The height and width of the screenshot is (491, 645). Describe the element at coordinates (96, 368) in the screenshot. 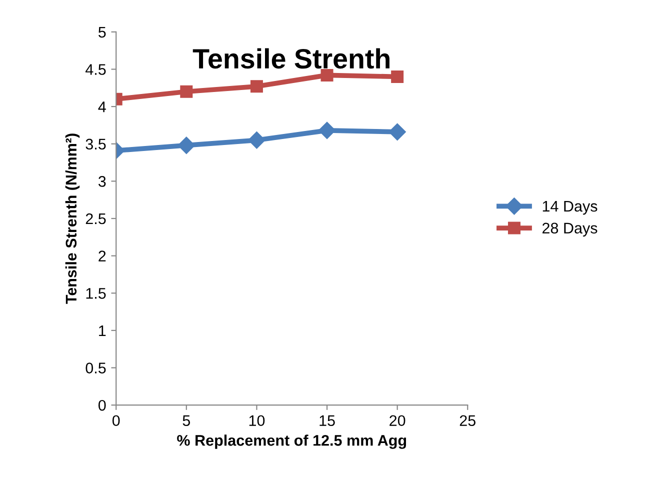

I see `y-tick-label: 0.5` at that location.